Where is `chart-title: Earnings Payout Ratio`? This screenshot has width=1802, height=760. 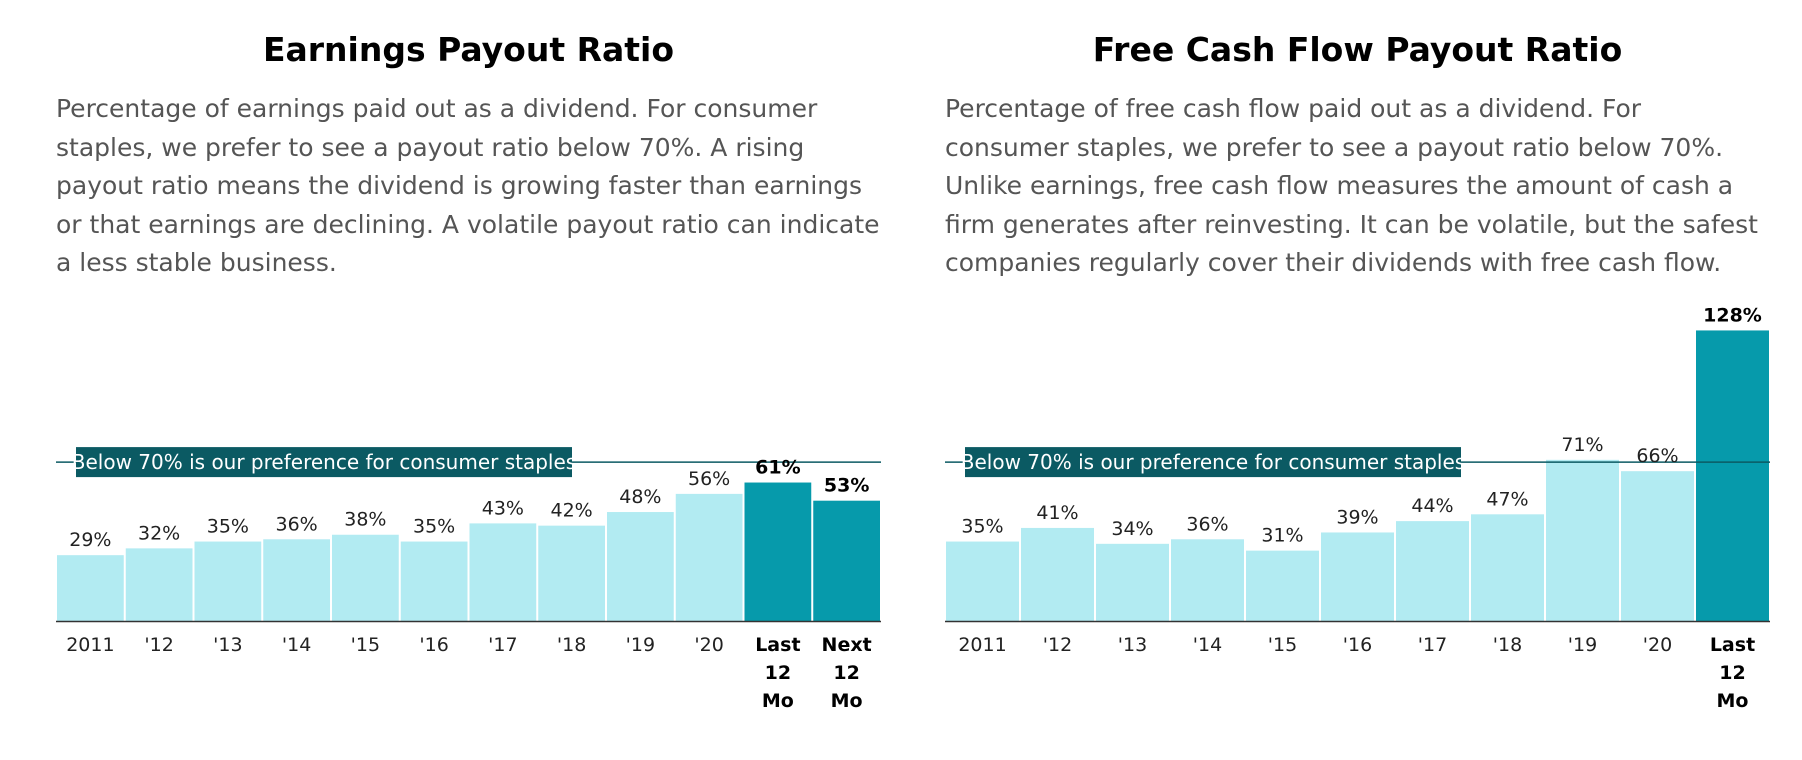
chart-title: Earnings Payout Ratio is located at coordinates (468, 49).